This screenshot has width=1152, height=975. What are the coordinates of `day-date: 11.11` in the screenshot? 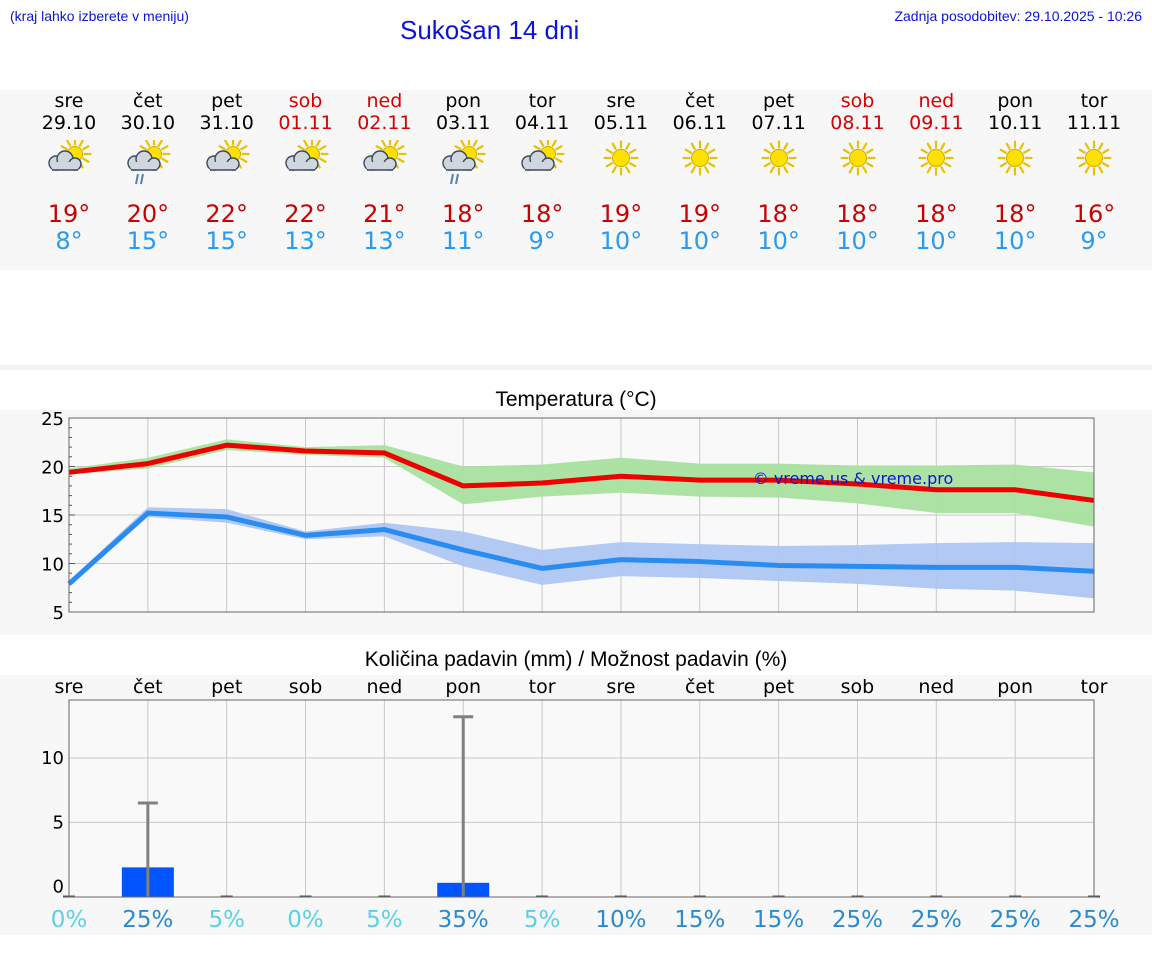 It's located at (1094, 123).